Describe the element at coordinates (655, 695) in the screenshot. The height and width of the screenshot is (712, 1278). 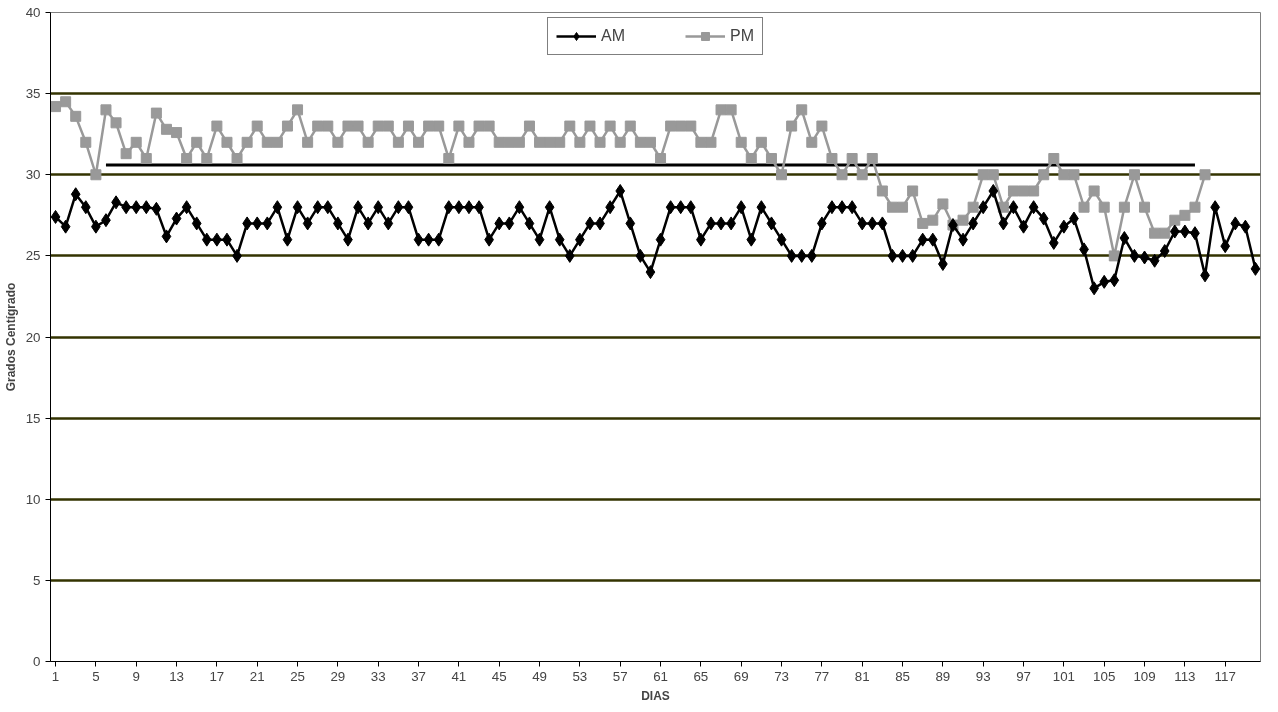
I see `x-axis-title: DIAS` at that location.